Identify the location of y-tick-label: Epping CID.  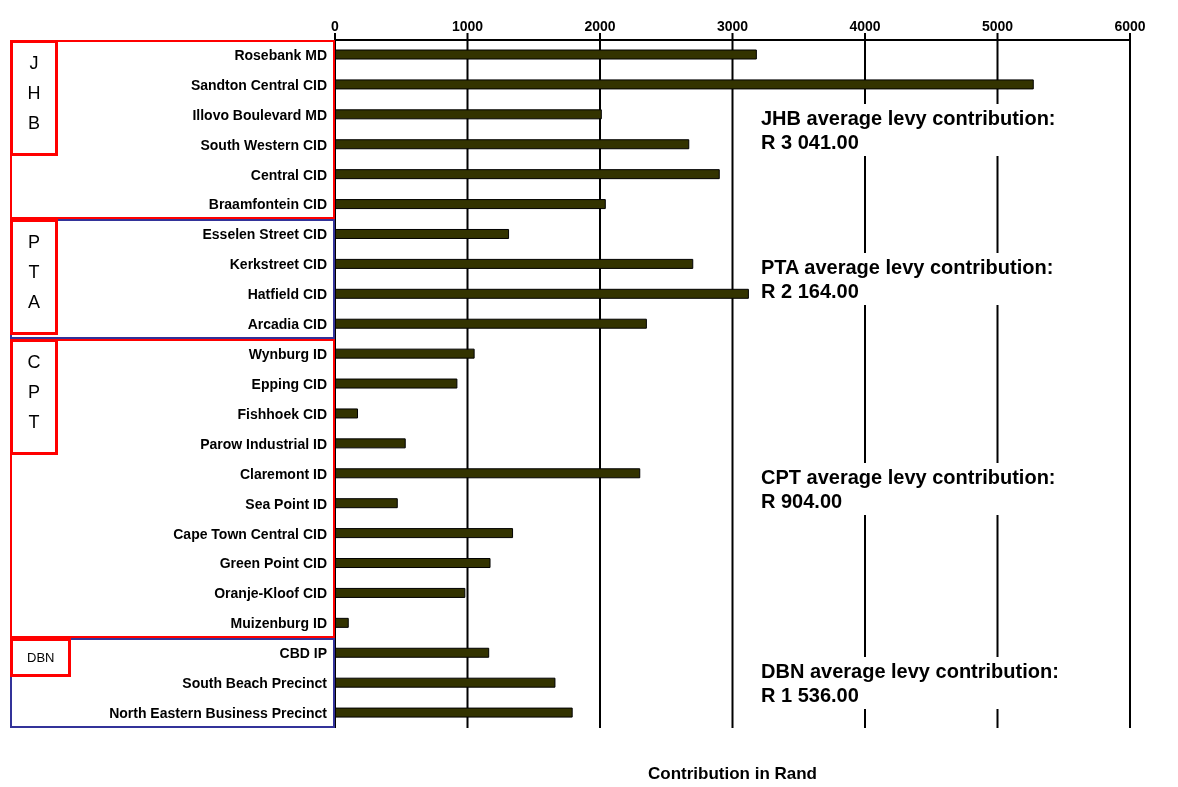
(289, 383).